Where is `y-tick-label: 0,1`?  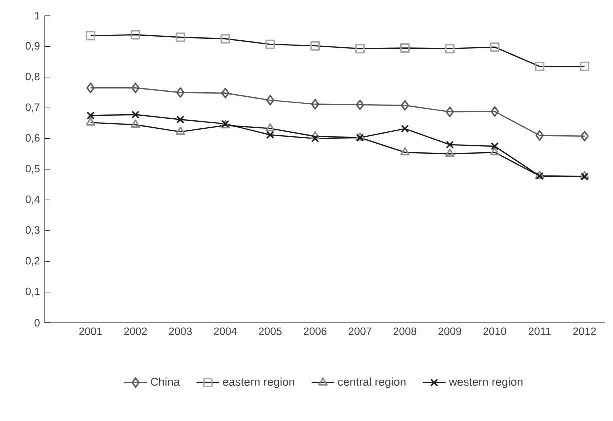
y-tick-label: 0,1 is located at coordinates (33, 292).